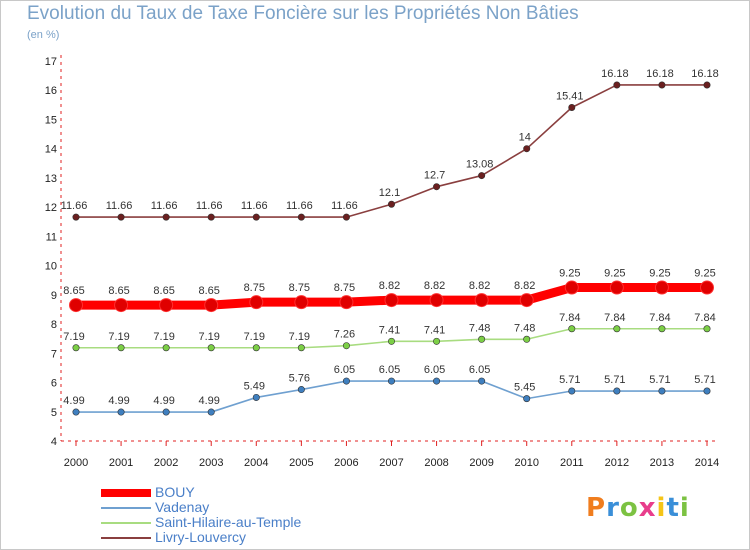  I want to click on legend-label: BOUY, so click(175, 492).